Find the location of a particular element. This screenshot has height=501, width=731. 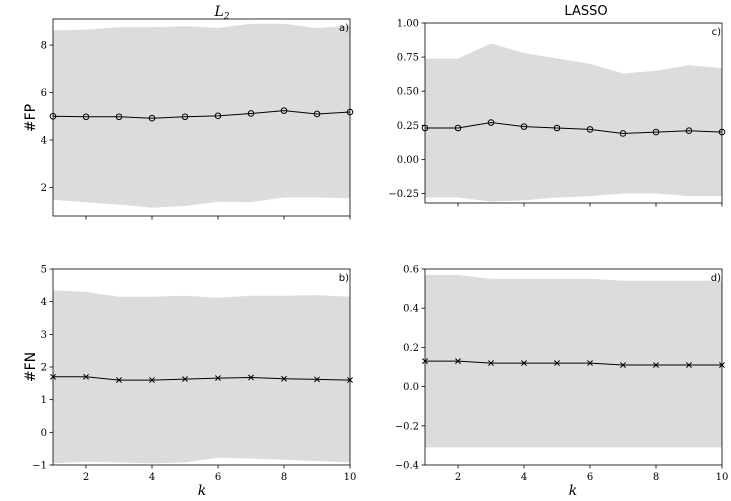

row-label-fp: #FP is located at coordinates (31, 118).